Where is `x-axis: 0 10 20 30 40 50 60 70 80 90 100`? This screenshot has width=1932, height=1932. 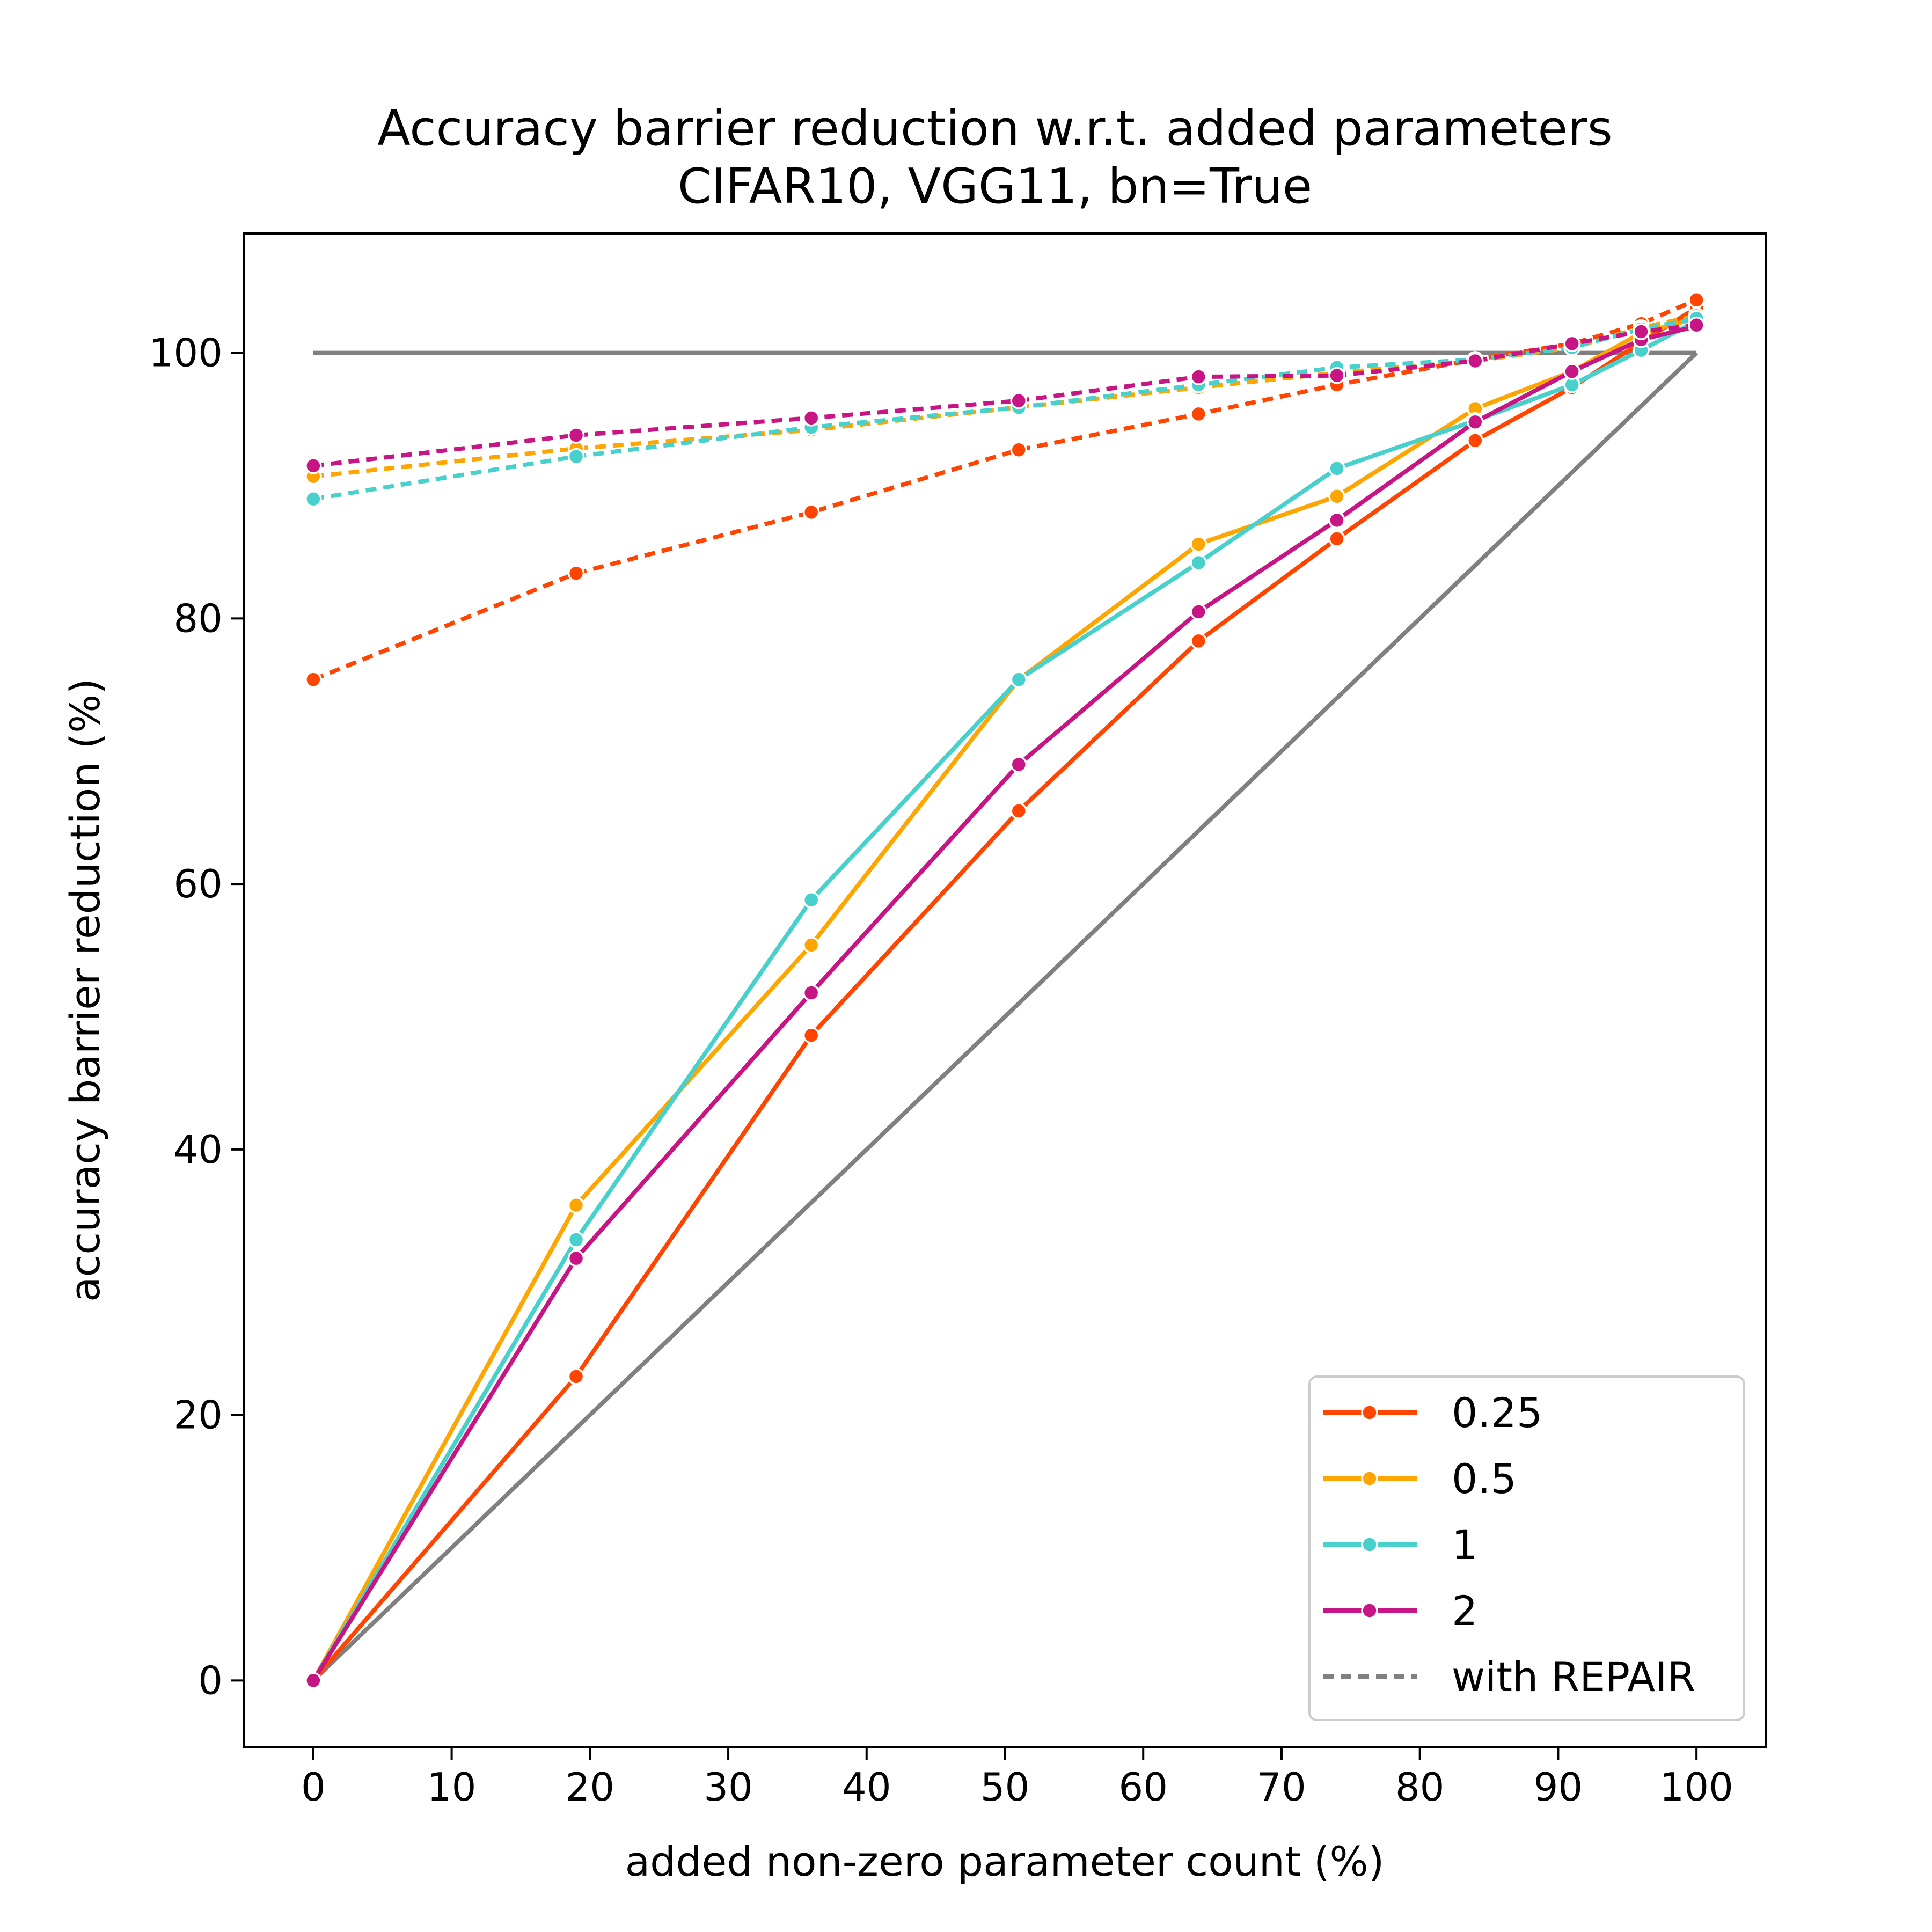
x-axis: 0 10 20 30 40 50 60 70 80 90 100 is located at coordinates (1017, 1778).